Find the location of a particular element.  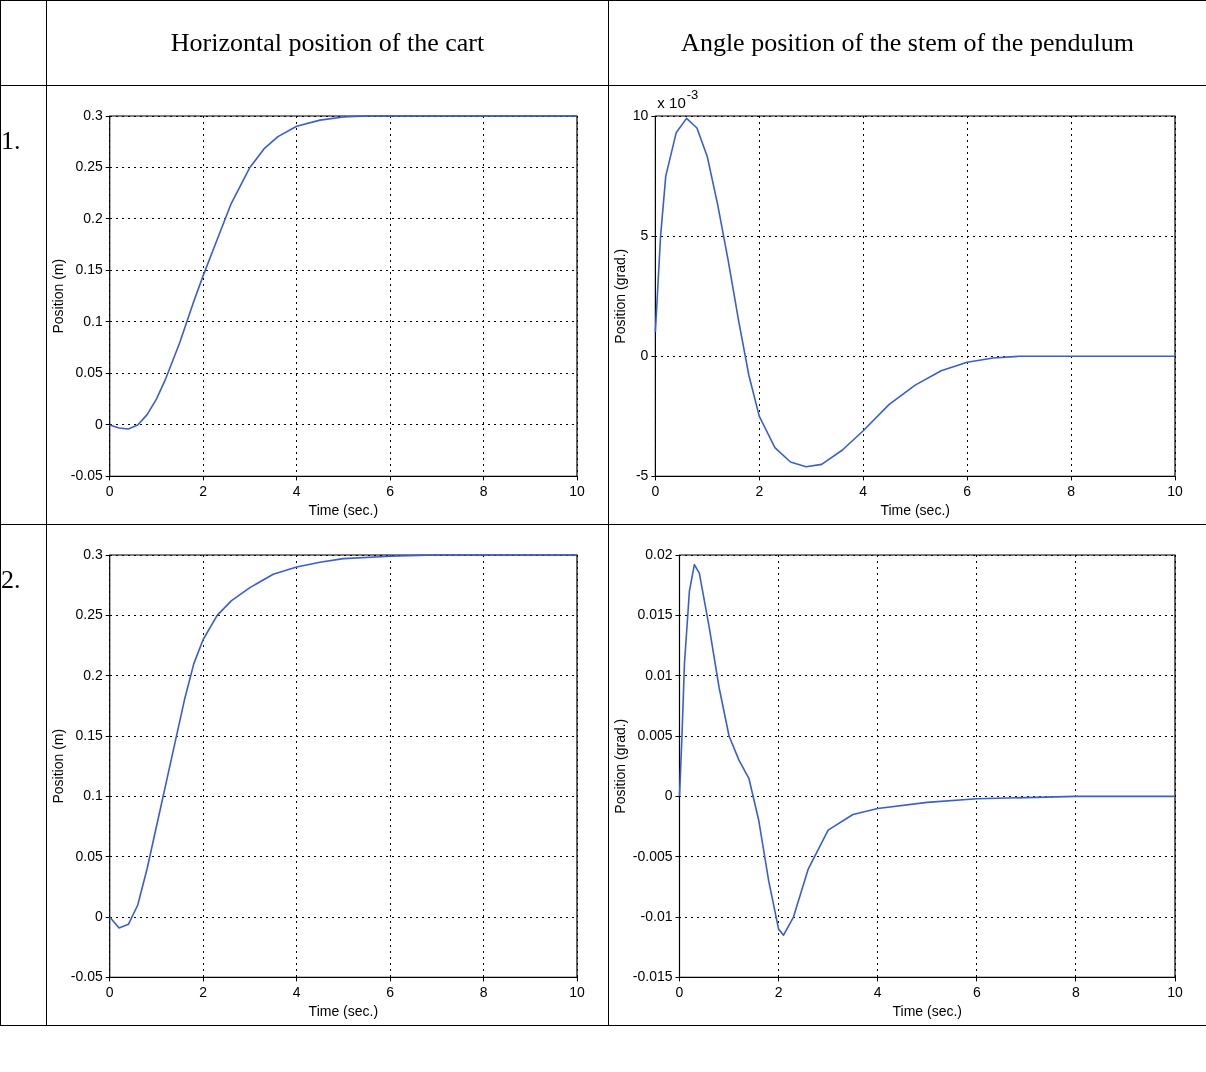

y-tick-label: 0.01 is located at coordinates (659, 674).